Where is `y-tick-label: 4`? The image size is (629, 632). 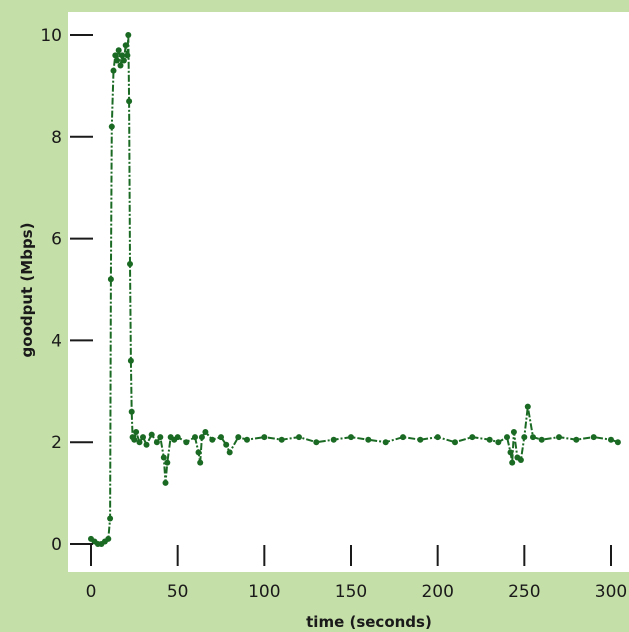 y-tick-label: 4 is located at coordinates (56, 341).